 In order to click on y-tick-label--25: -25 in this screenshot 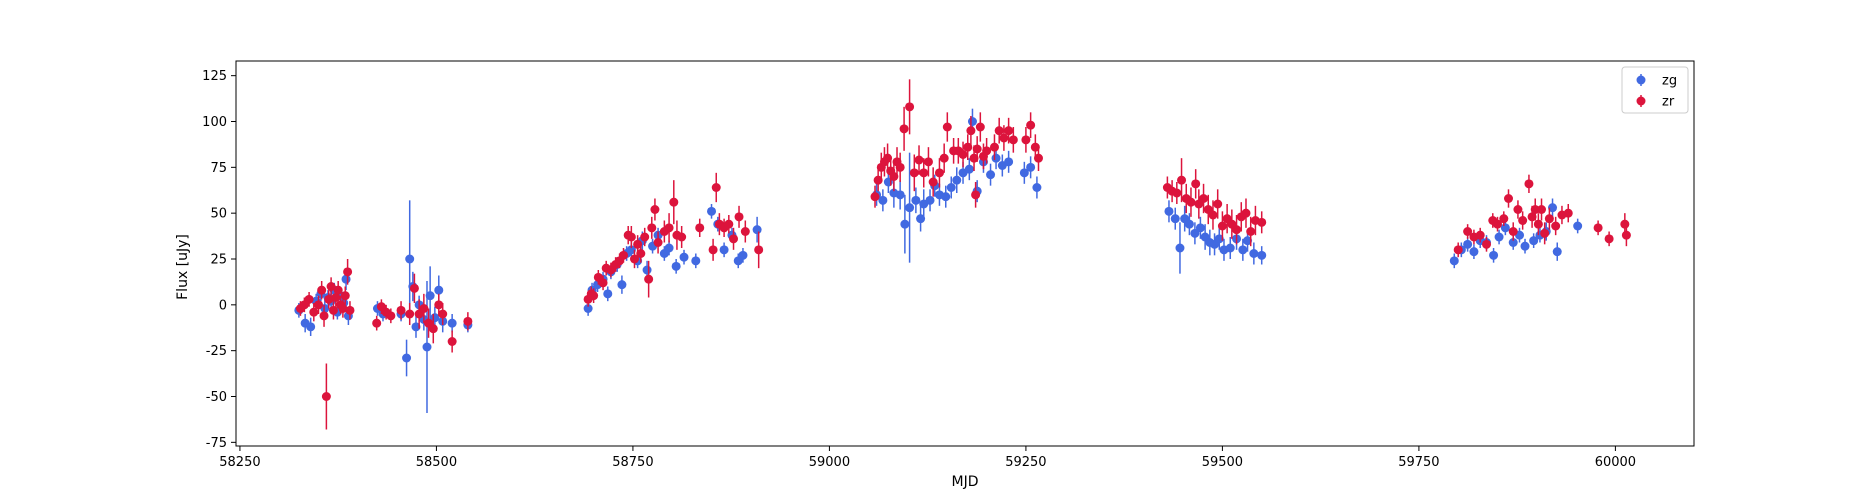, I will do `click(216, 351)`.